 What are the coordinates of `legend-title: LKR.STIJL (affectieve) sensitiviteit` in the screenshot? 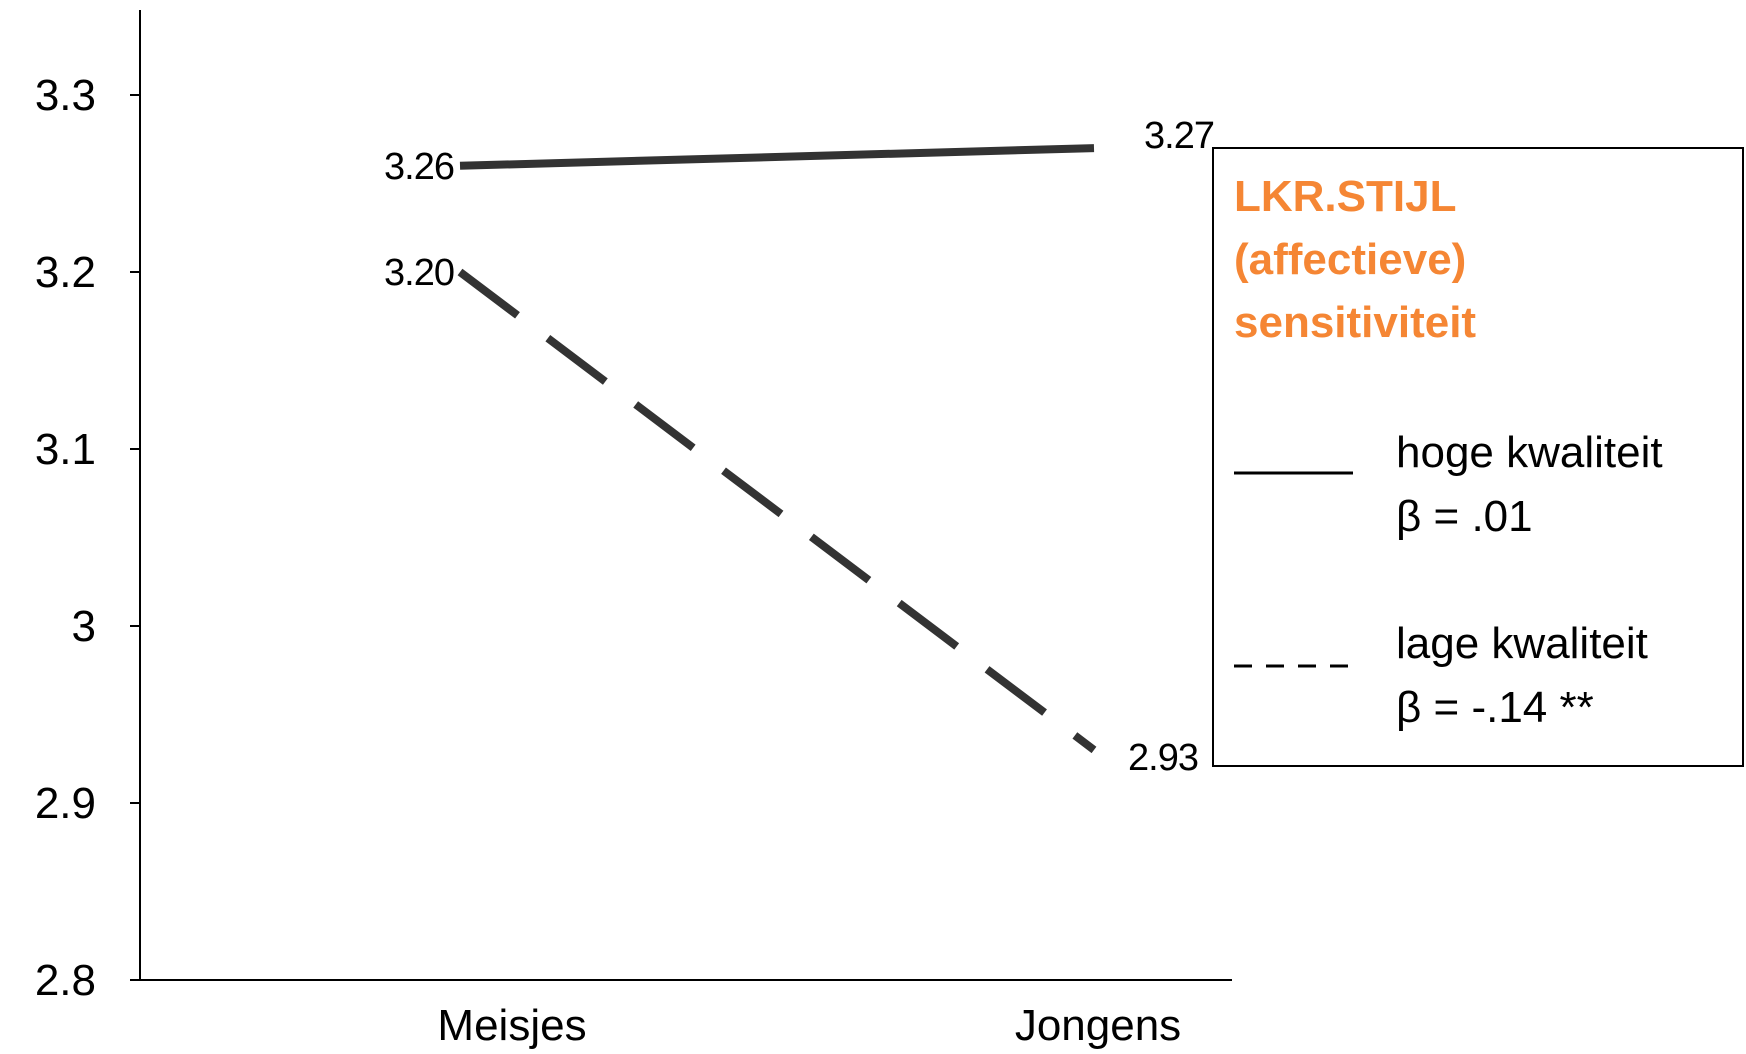 It's located at (1356, 259).